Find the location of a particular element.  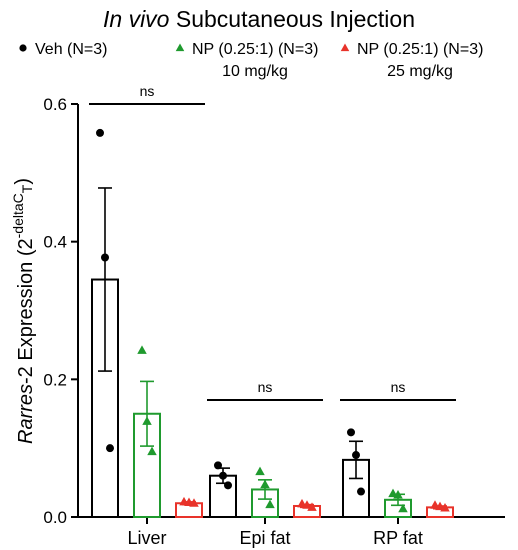

legend-label-dose: 25 mg/kg is located at coordinates (420, 71).